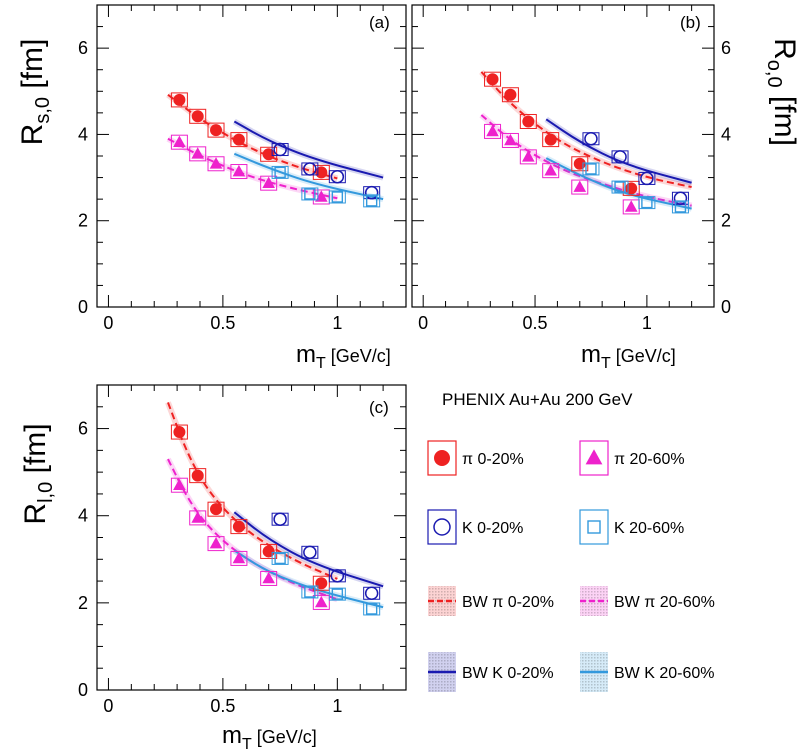 Image resolution: width=803 pixels, height=756 pixels. I want to click on legend-box, so click(594, 527).